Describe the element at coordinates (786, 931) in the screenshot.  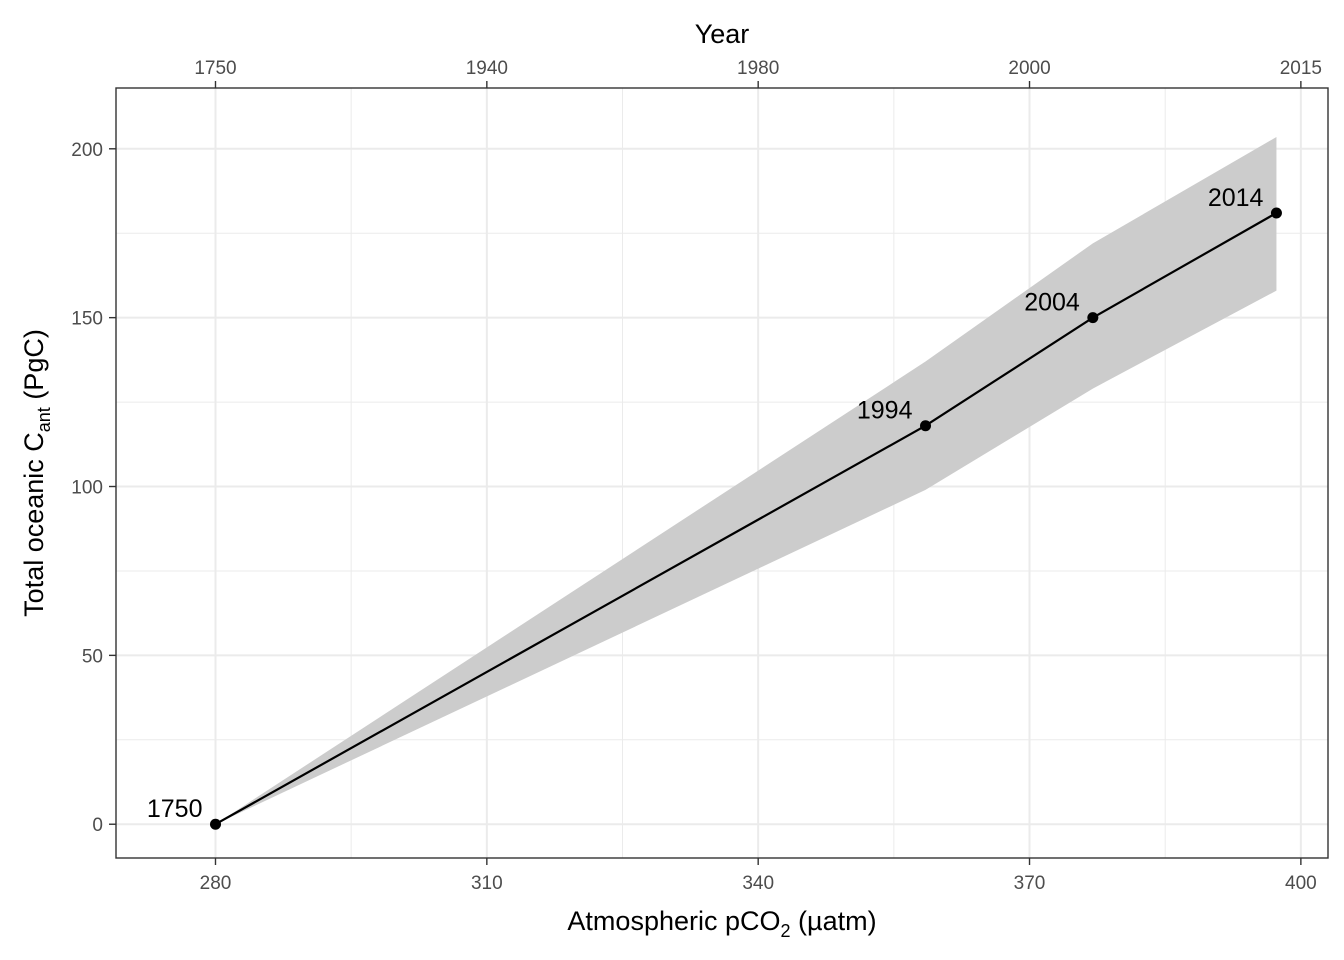
I see `x-axis-title-subscript: 2` at that location.